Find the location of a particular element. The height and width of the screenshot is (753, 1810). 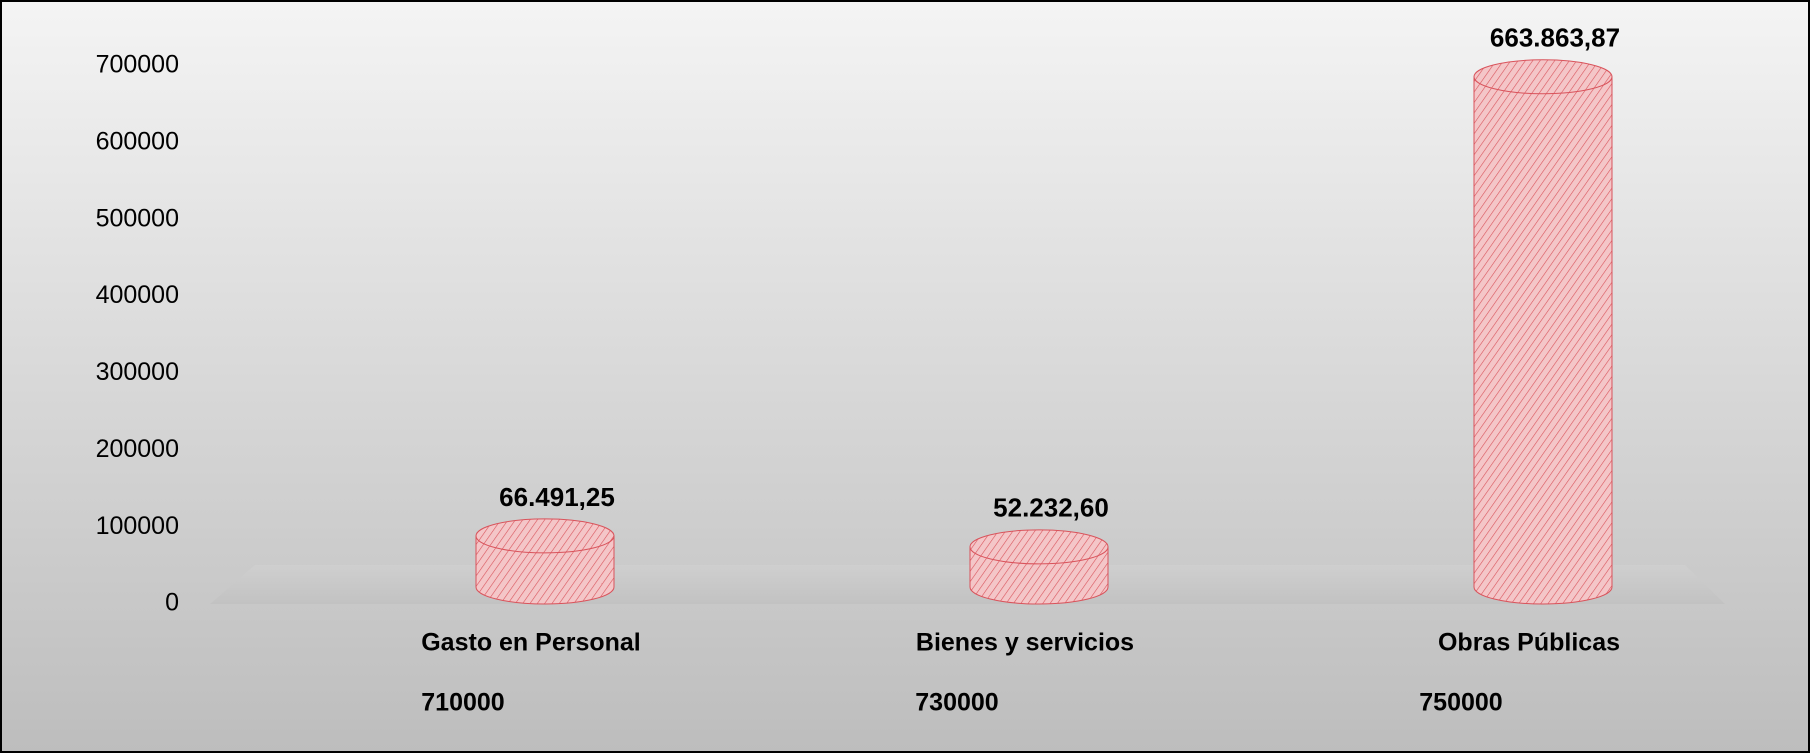

y-tick-label: 400000 is located at coordinates (137, 295).